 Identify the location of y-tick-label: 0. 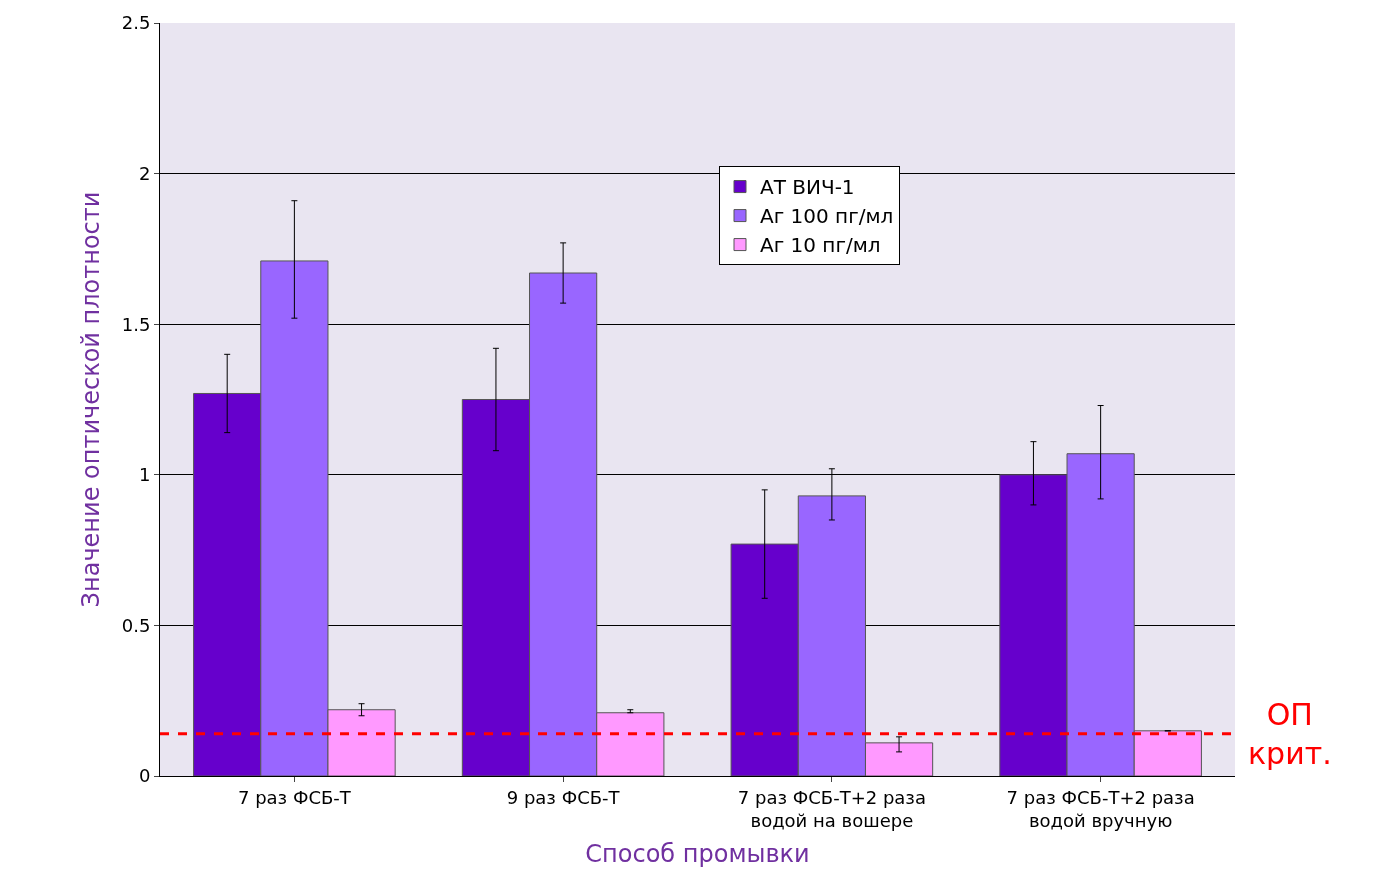
(144, 776).